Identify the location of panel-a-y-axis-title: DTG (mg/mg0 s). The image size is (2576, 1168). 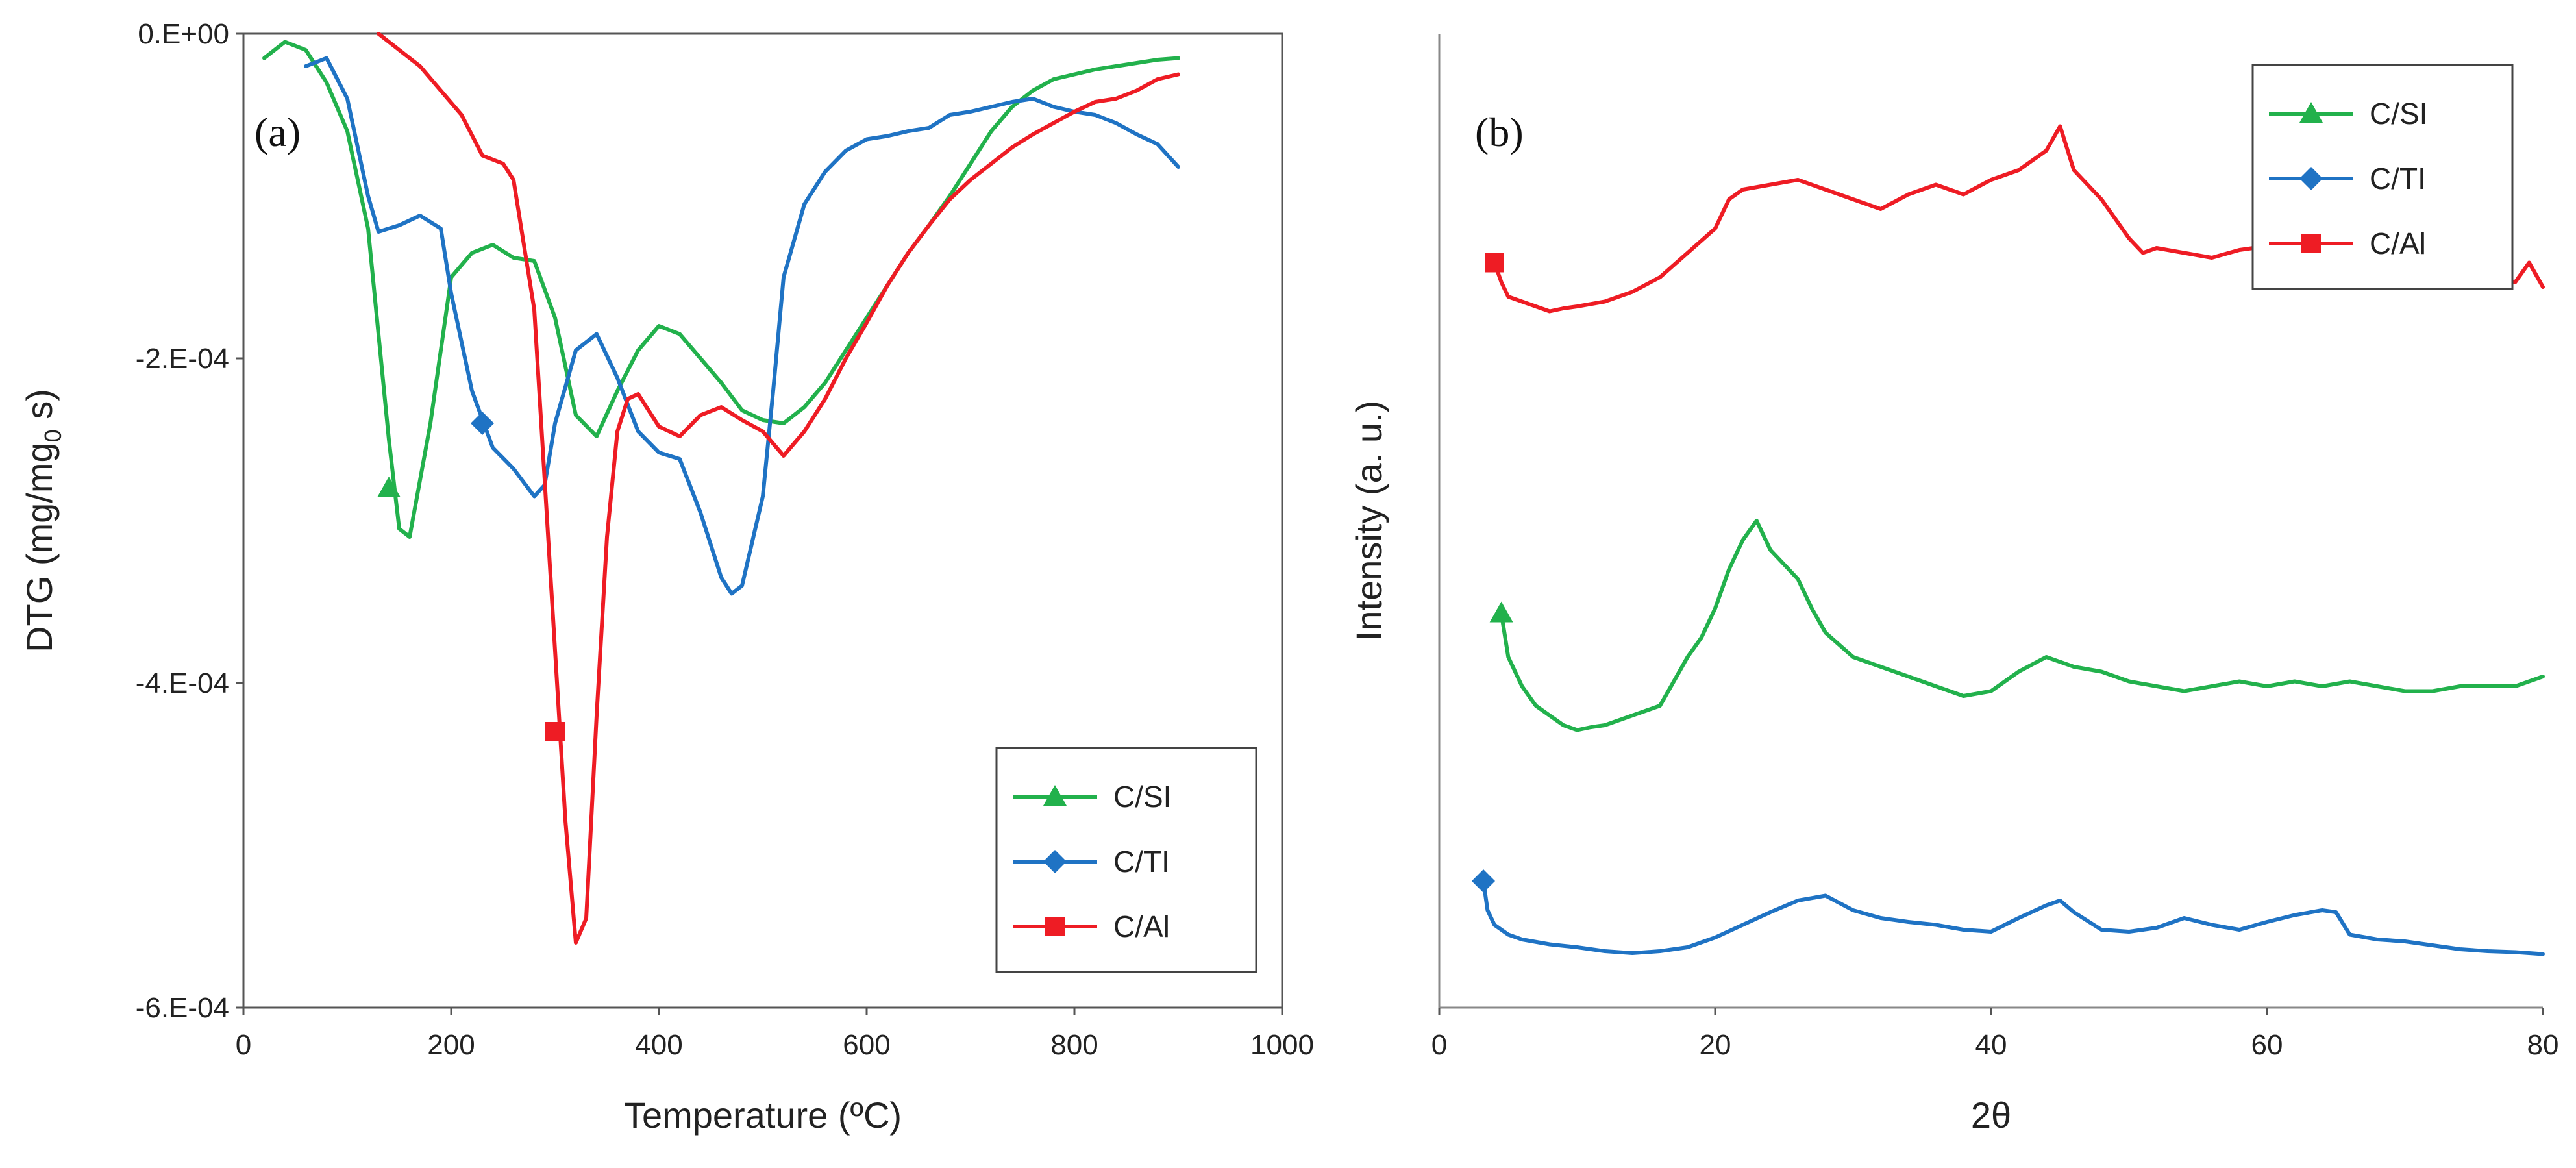
(42, 520).